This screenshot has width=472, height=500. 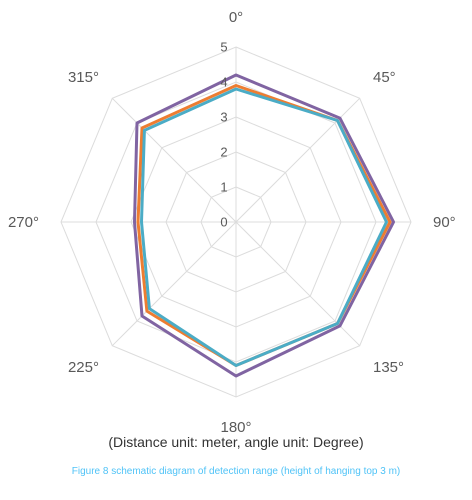 I want to click on angle-label: 225°, so click(x=83, y=367).